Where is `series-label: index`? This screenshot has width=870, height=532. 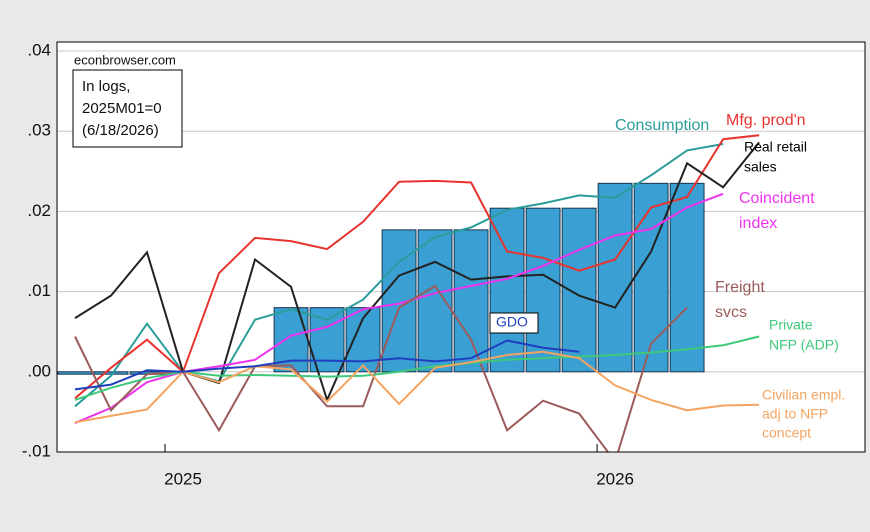
series-label: index is located at coordinates (758, 223).